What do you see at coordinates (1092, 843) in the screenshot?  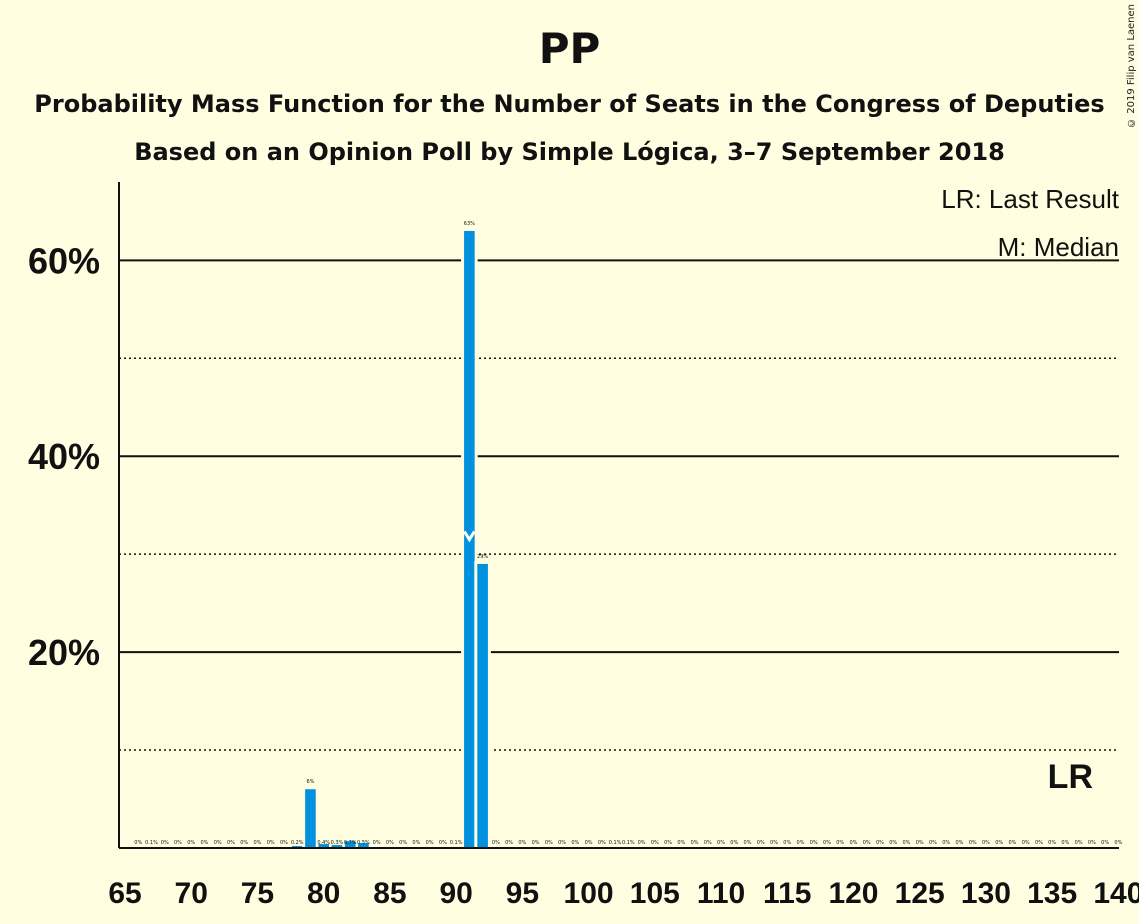 I see `bar-label-138: 0%` at bounding box center [1092, 843].